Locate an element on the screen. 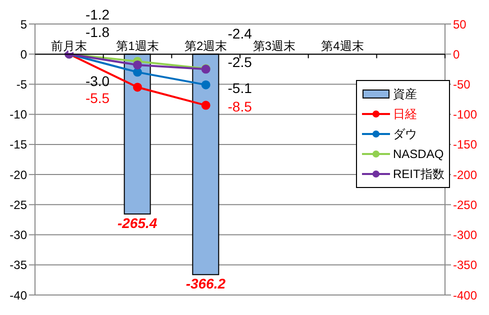  y-tick-label: -30 is located at coordinates (19, 235).